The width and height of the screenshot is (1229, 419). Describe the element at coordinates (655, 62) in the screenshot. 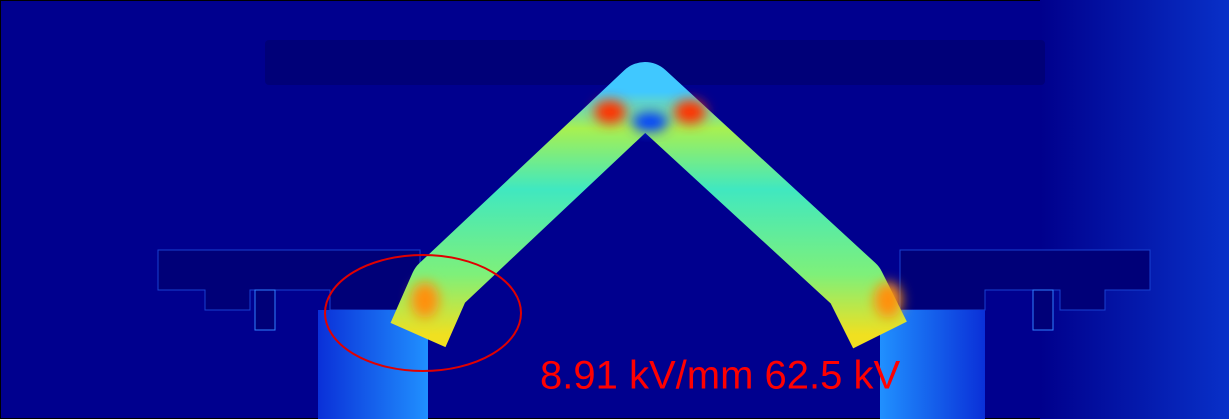

I see `electrode` at that location.